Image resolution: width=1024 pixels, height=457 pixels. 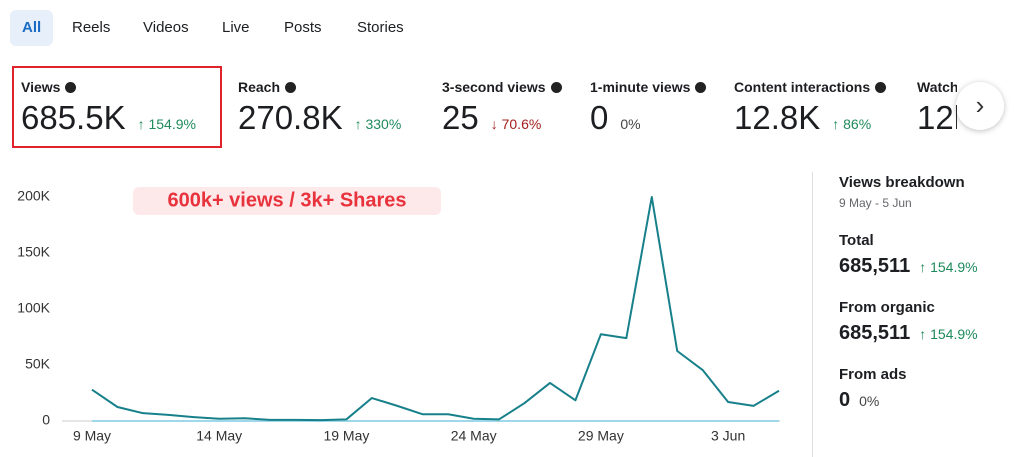 What do you see at coordinates (601, 436) in the screenshot?
I see `x-tick-label: 29 May` at bounding box center [601, 436].